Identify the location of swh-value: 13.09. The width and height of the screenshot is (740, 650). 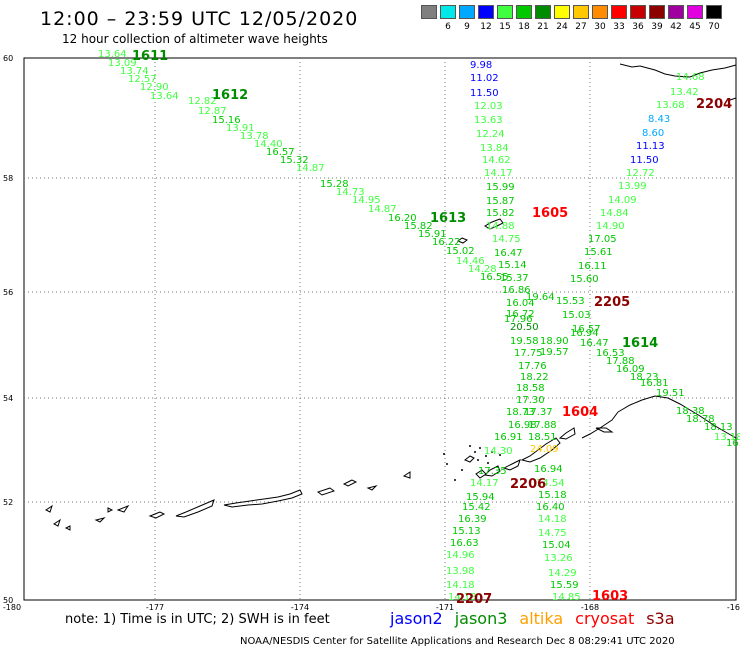
(122, 63).